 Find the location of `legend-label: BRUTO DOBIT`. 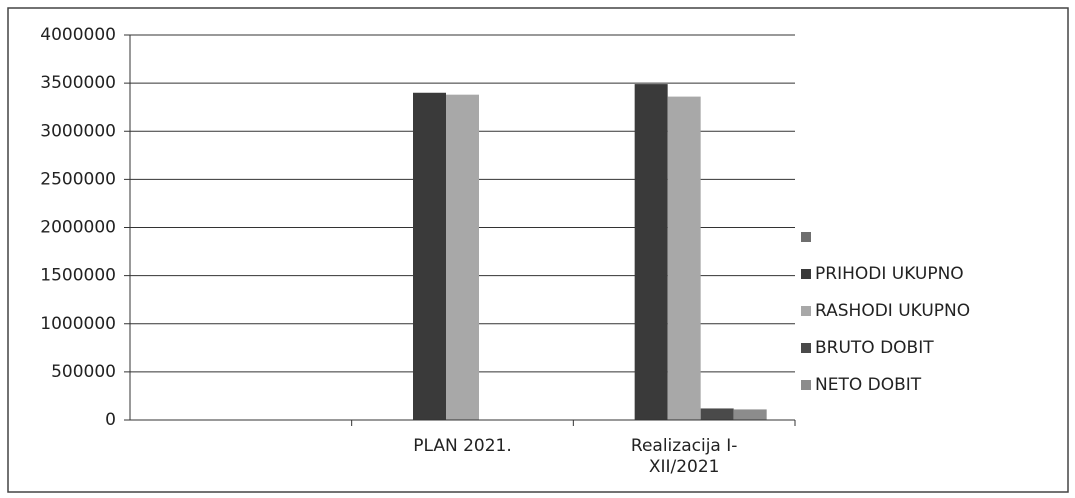

legend-label: BRUTO DOBIT is located at coordinates (874, 348).